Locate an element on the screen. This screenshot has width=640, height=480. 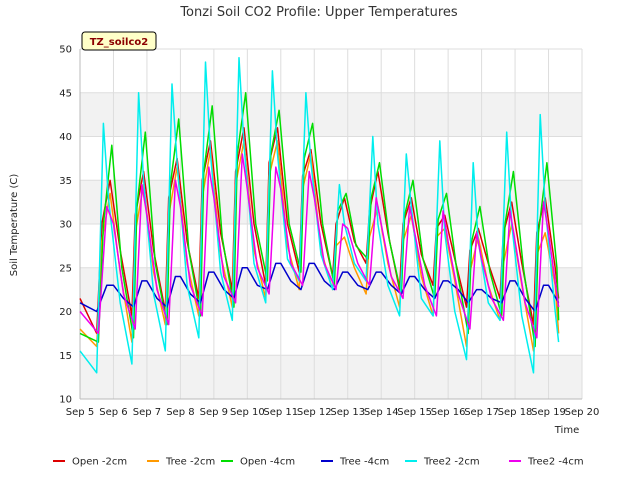
x-tick-label: Sep 9 is located at coordinates (214, 412).